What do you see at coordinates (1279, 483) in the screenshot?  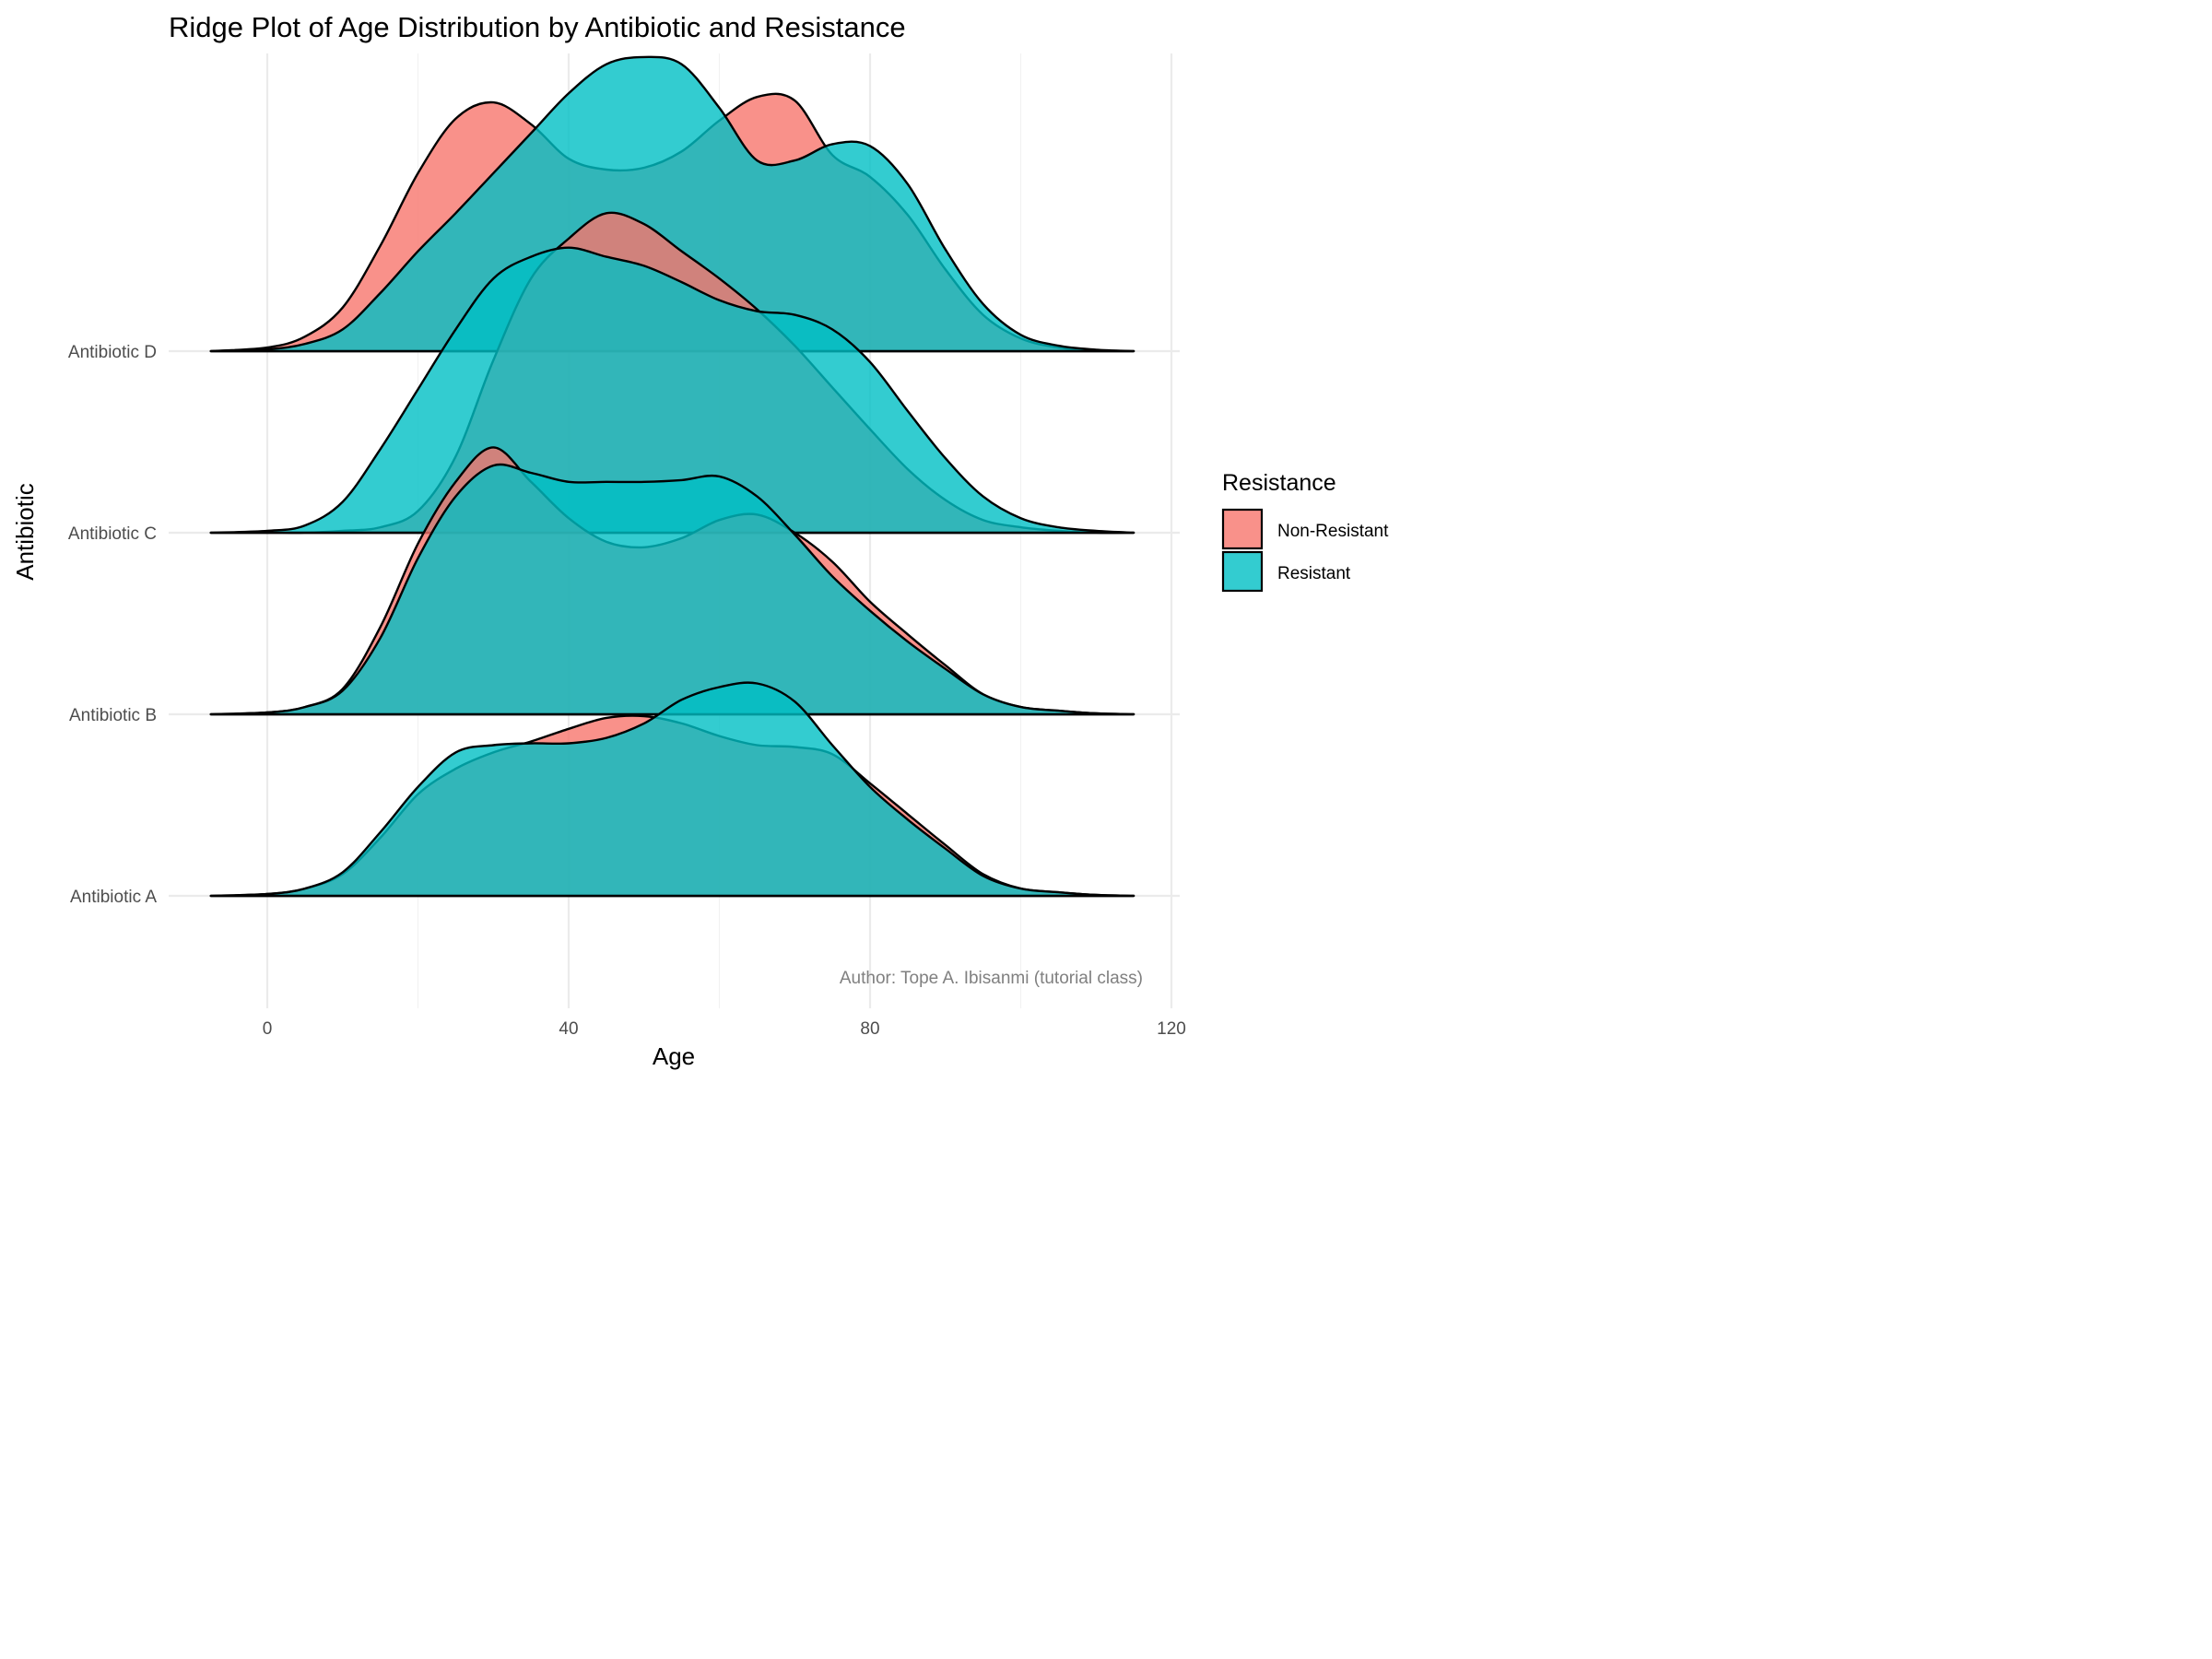 I see `legend-title: Resistance` at bounding box center [1279, 483].